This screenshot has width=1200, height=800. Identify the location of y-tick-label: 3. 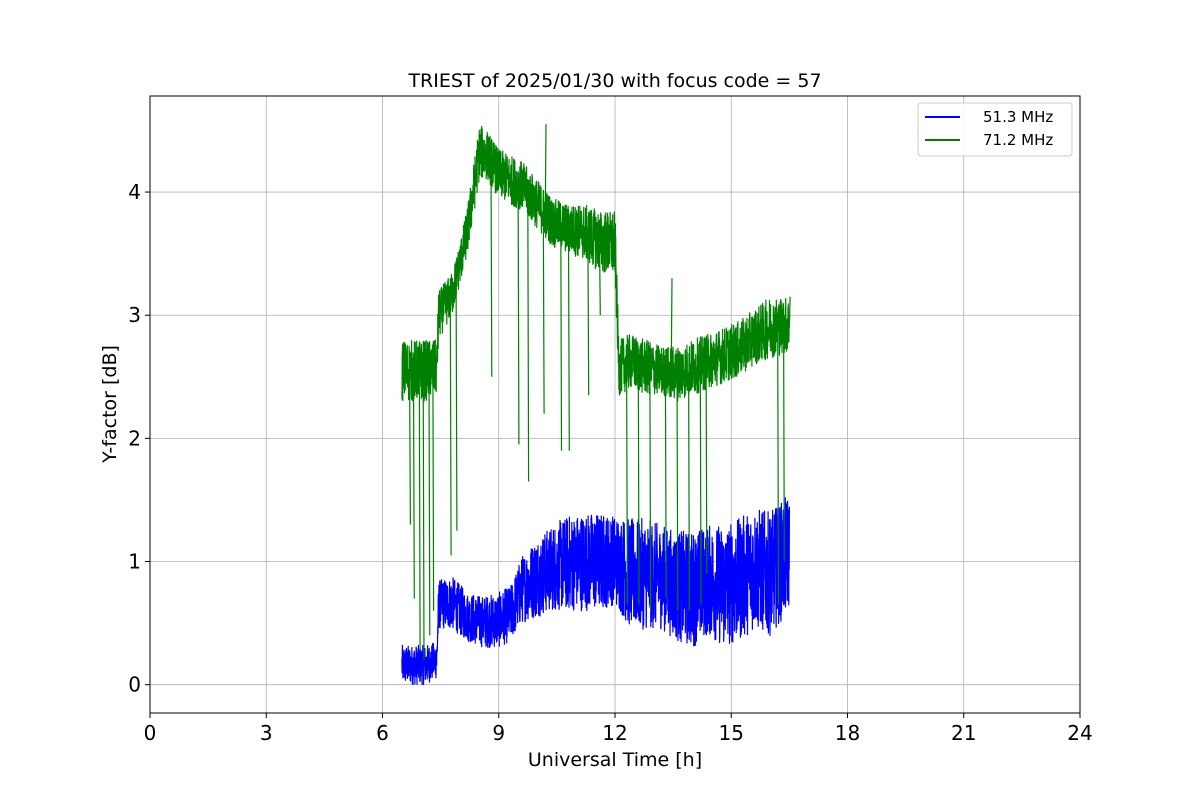
(134, 315).